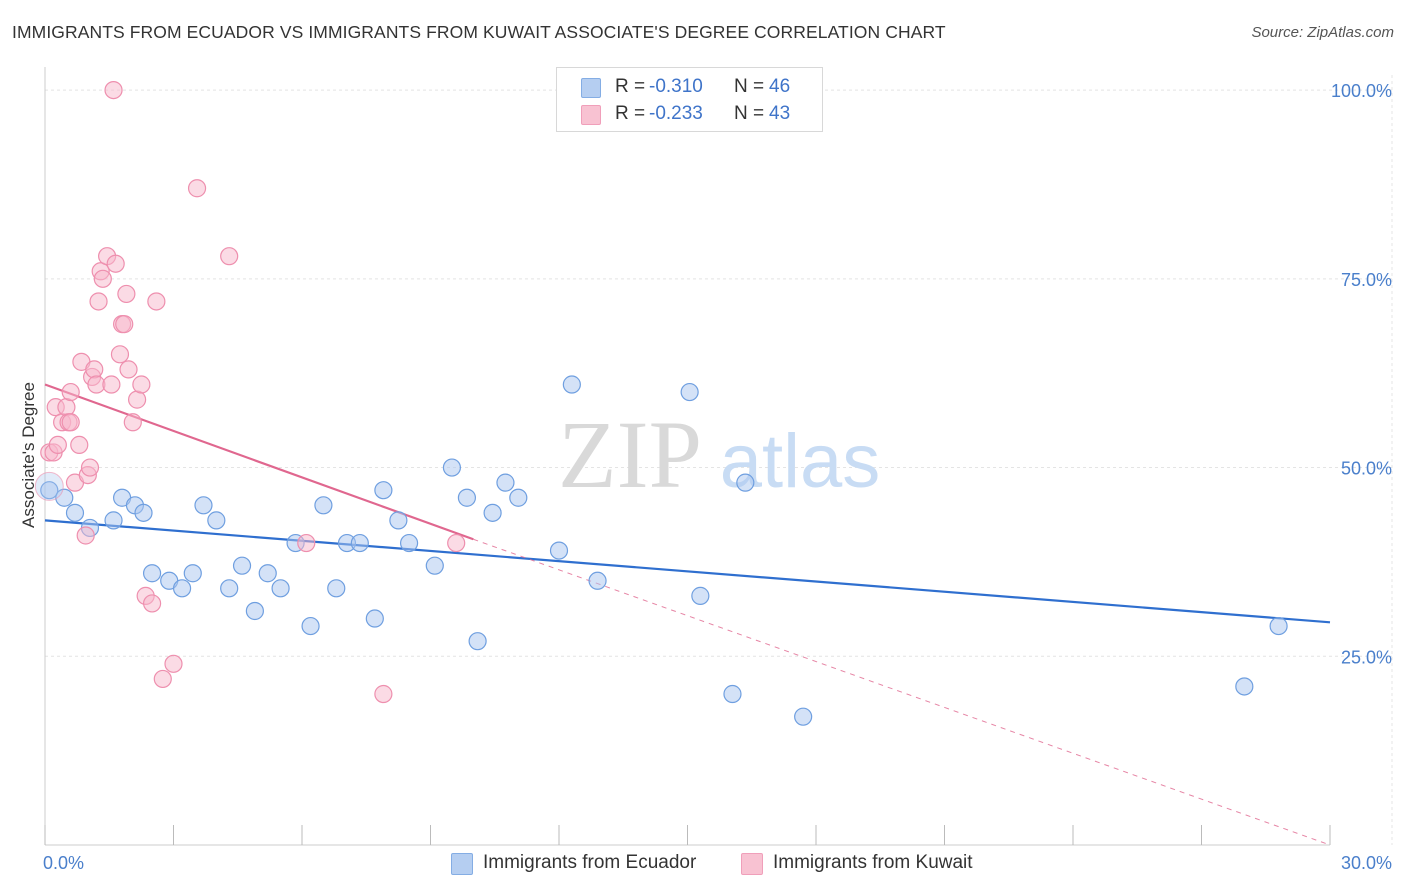  I want to click on cluster-point, so click(49, 486).